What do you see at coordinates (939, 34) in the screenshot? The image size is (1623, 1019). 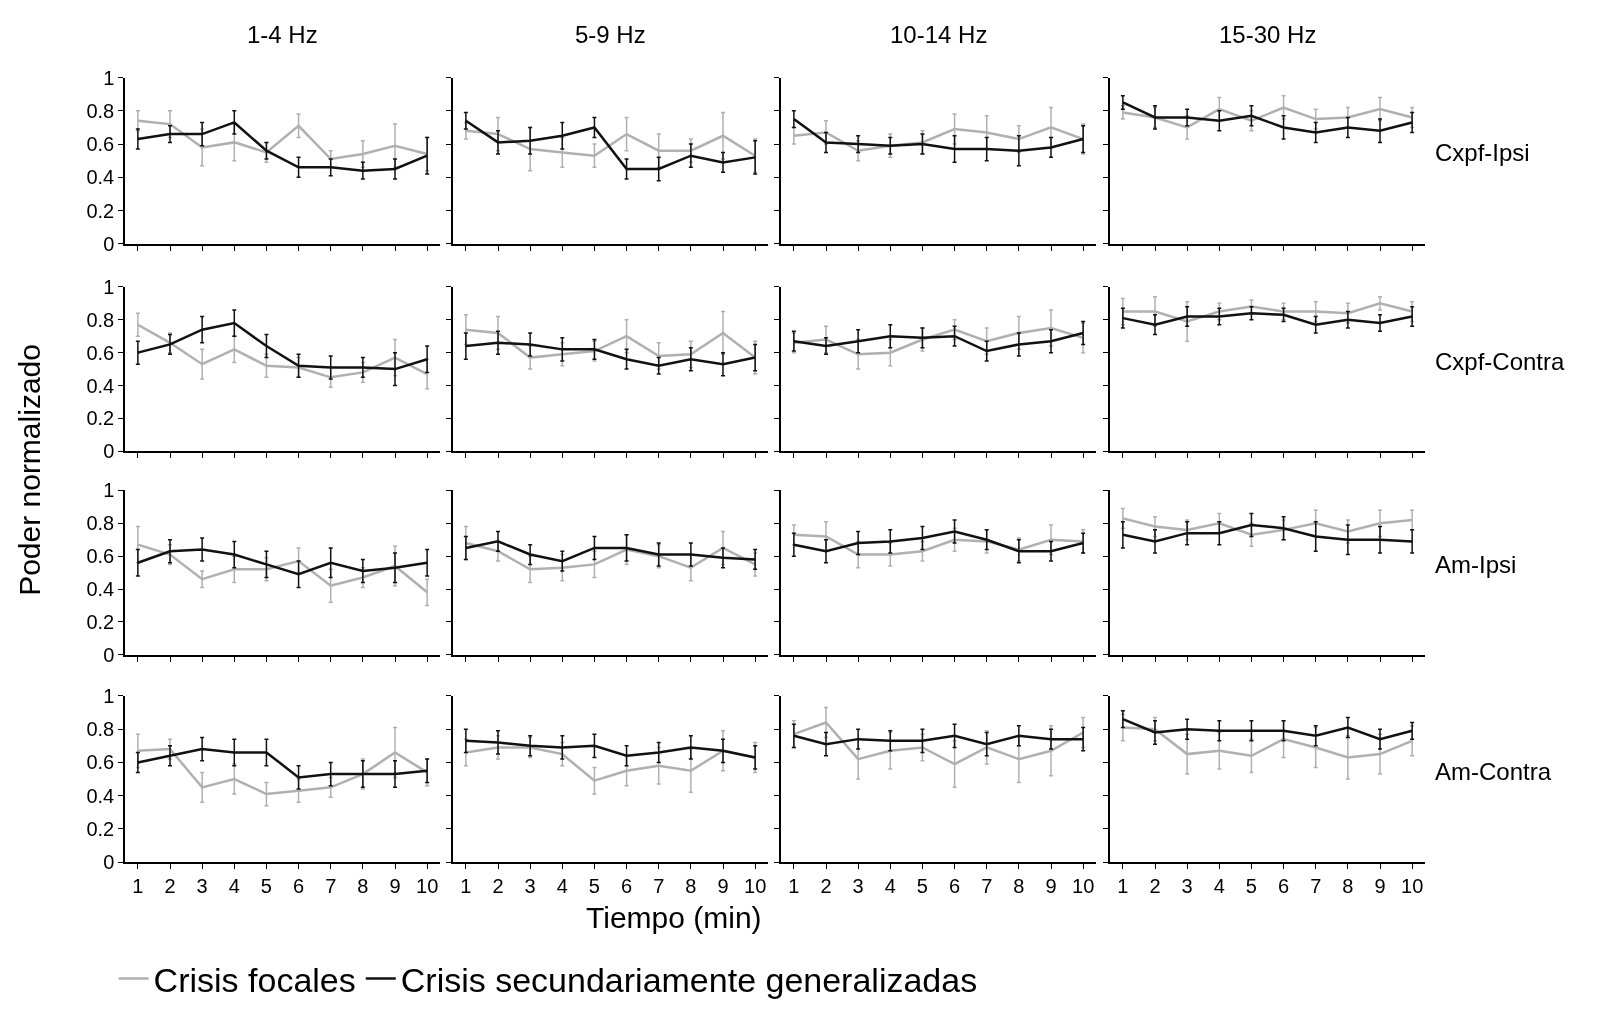 I see `chart-title: 10-14 Hz` at bounding box center [939, 34].